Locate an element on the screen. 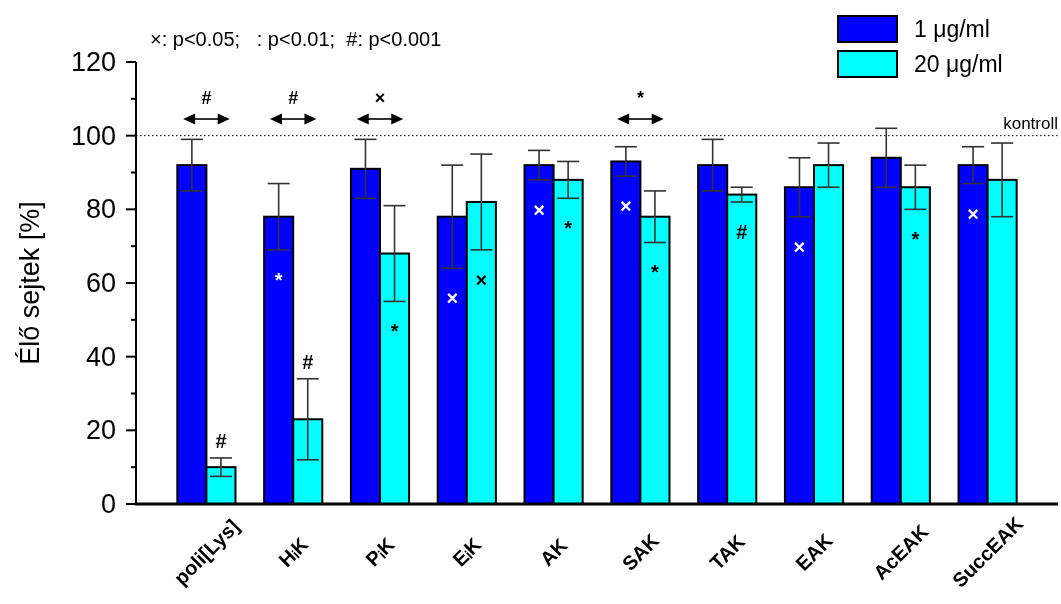  x-tick-label: EᵢK is located at coordinates (467, 552).